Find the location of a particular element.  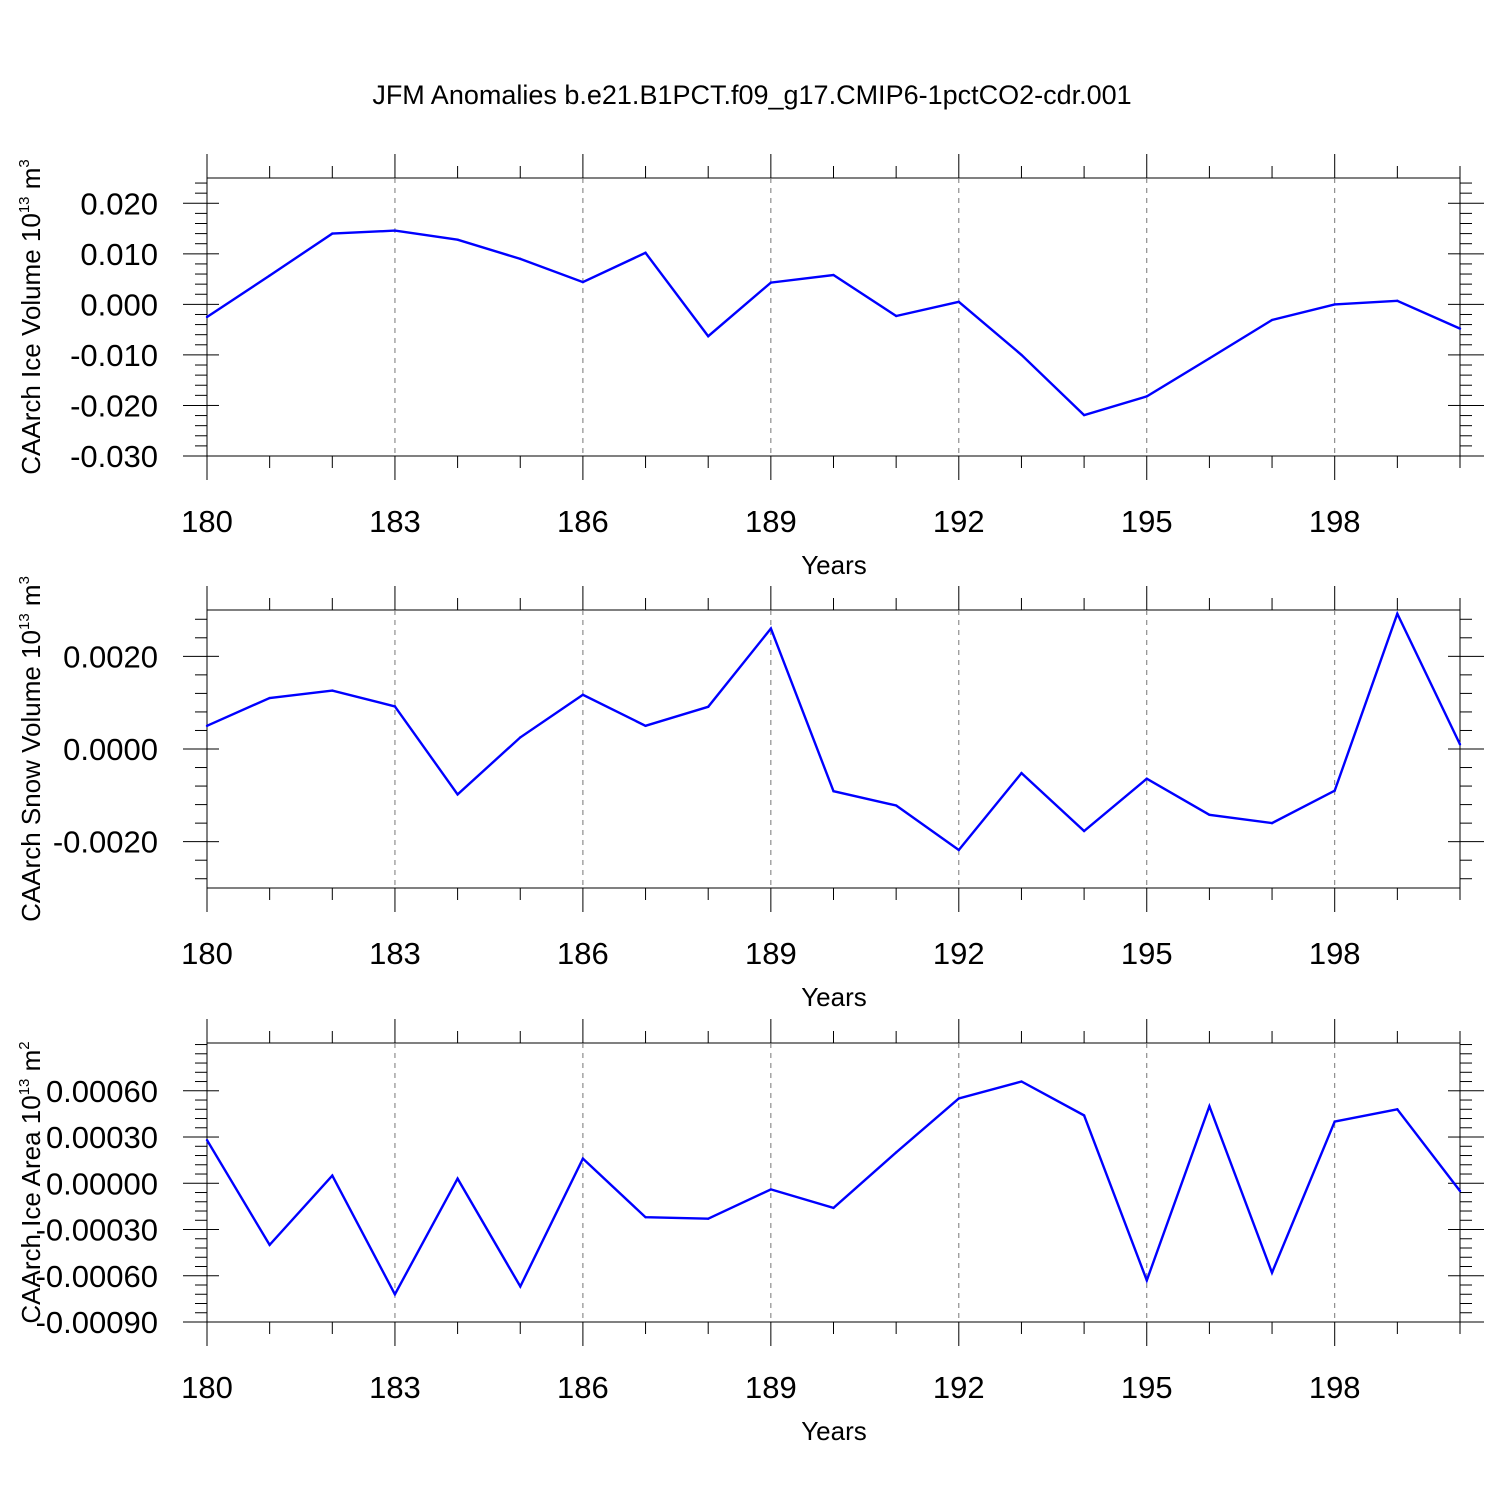

y-axis-label: CAArch Ice Volume 1013 m3 is located at coordinates (31, 317).